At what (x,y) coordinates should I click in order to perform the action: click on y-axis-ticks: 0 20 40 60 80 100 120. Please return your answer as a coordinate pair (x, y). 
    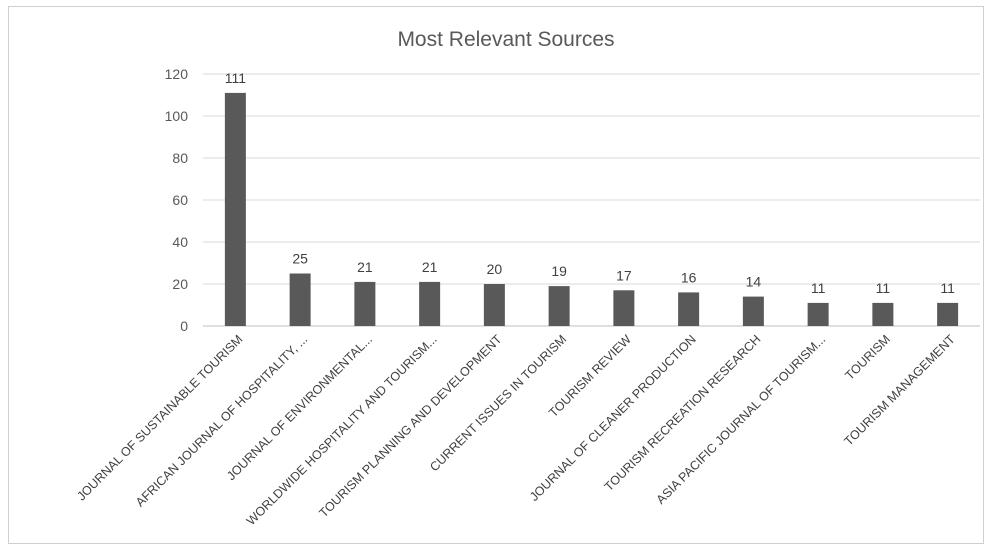
    Looking at the image, I should click on (177, 200).